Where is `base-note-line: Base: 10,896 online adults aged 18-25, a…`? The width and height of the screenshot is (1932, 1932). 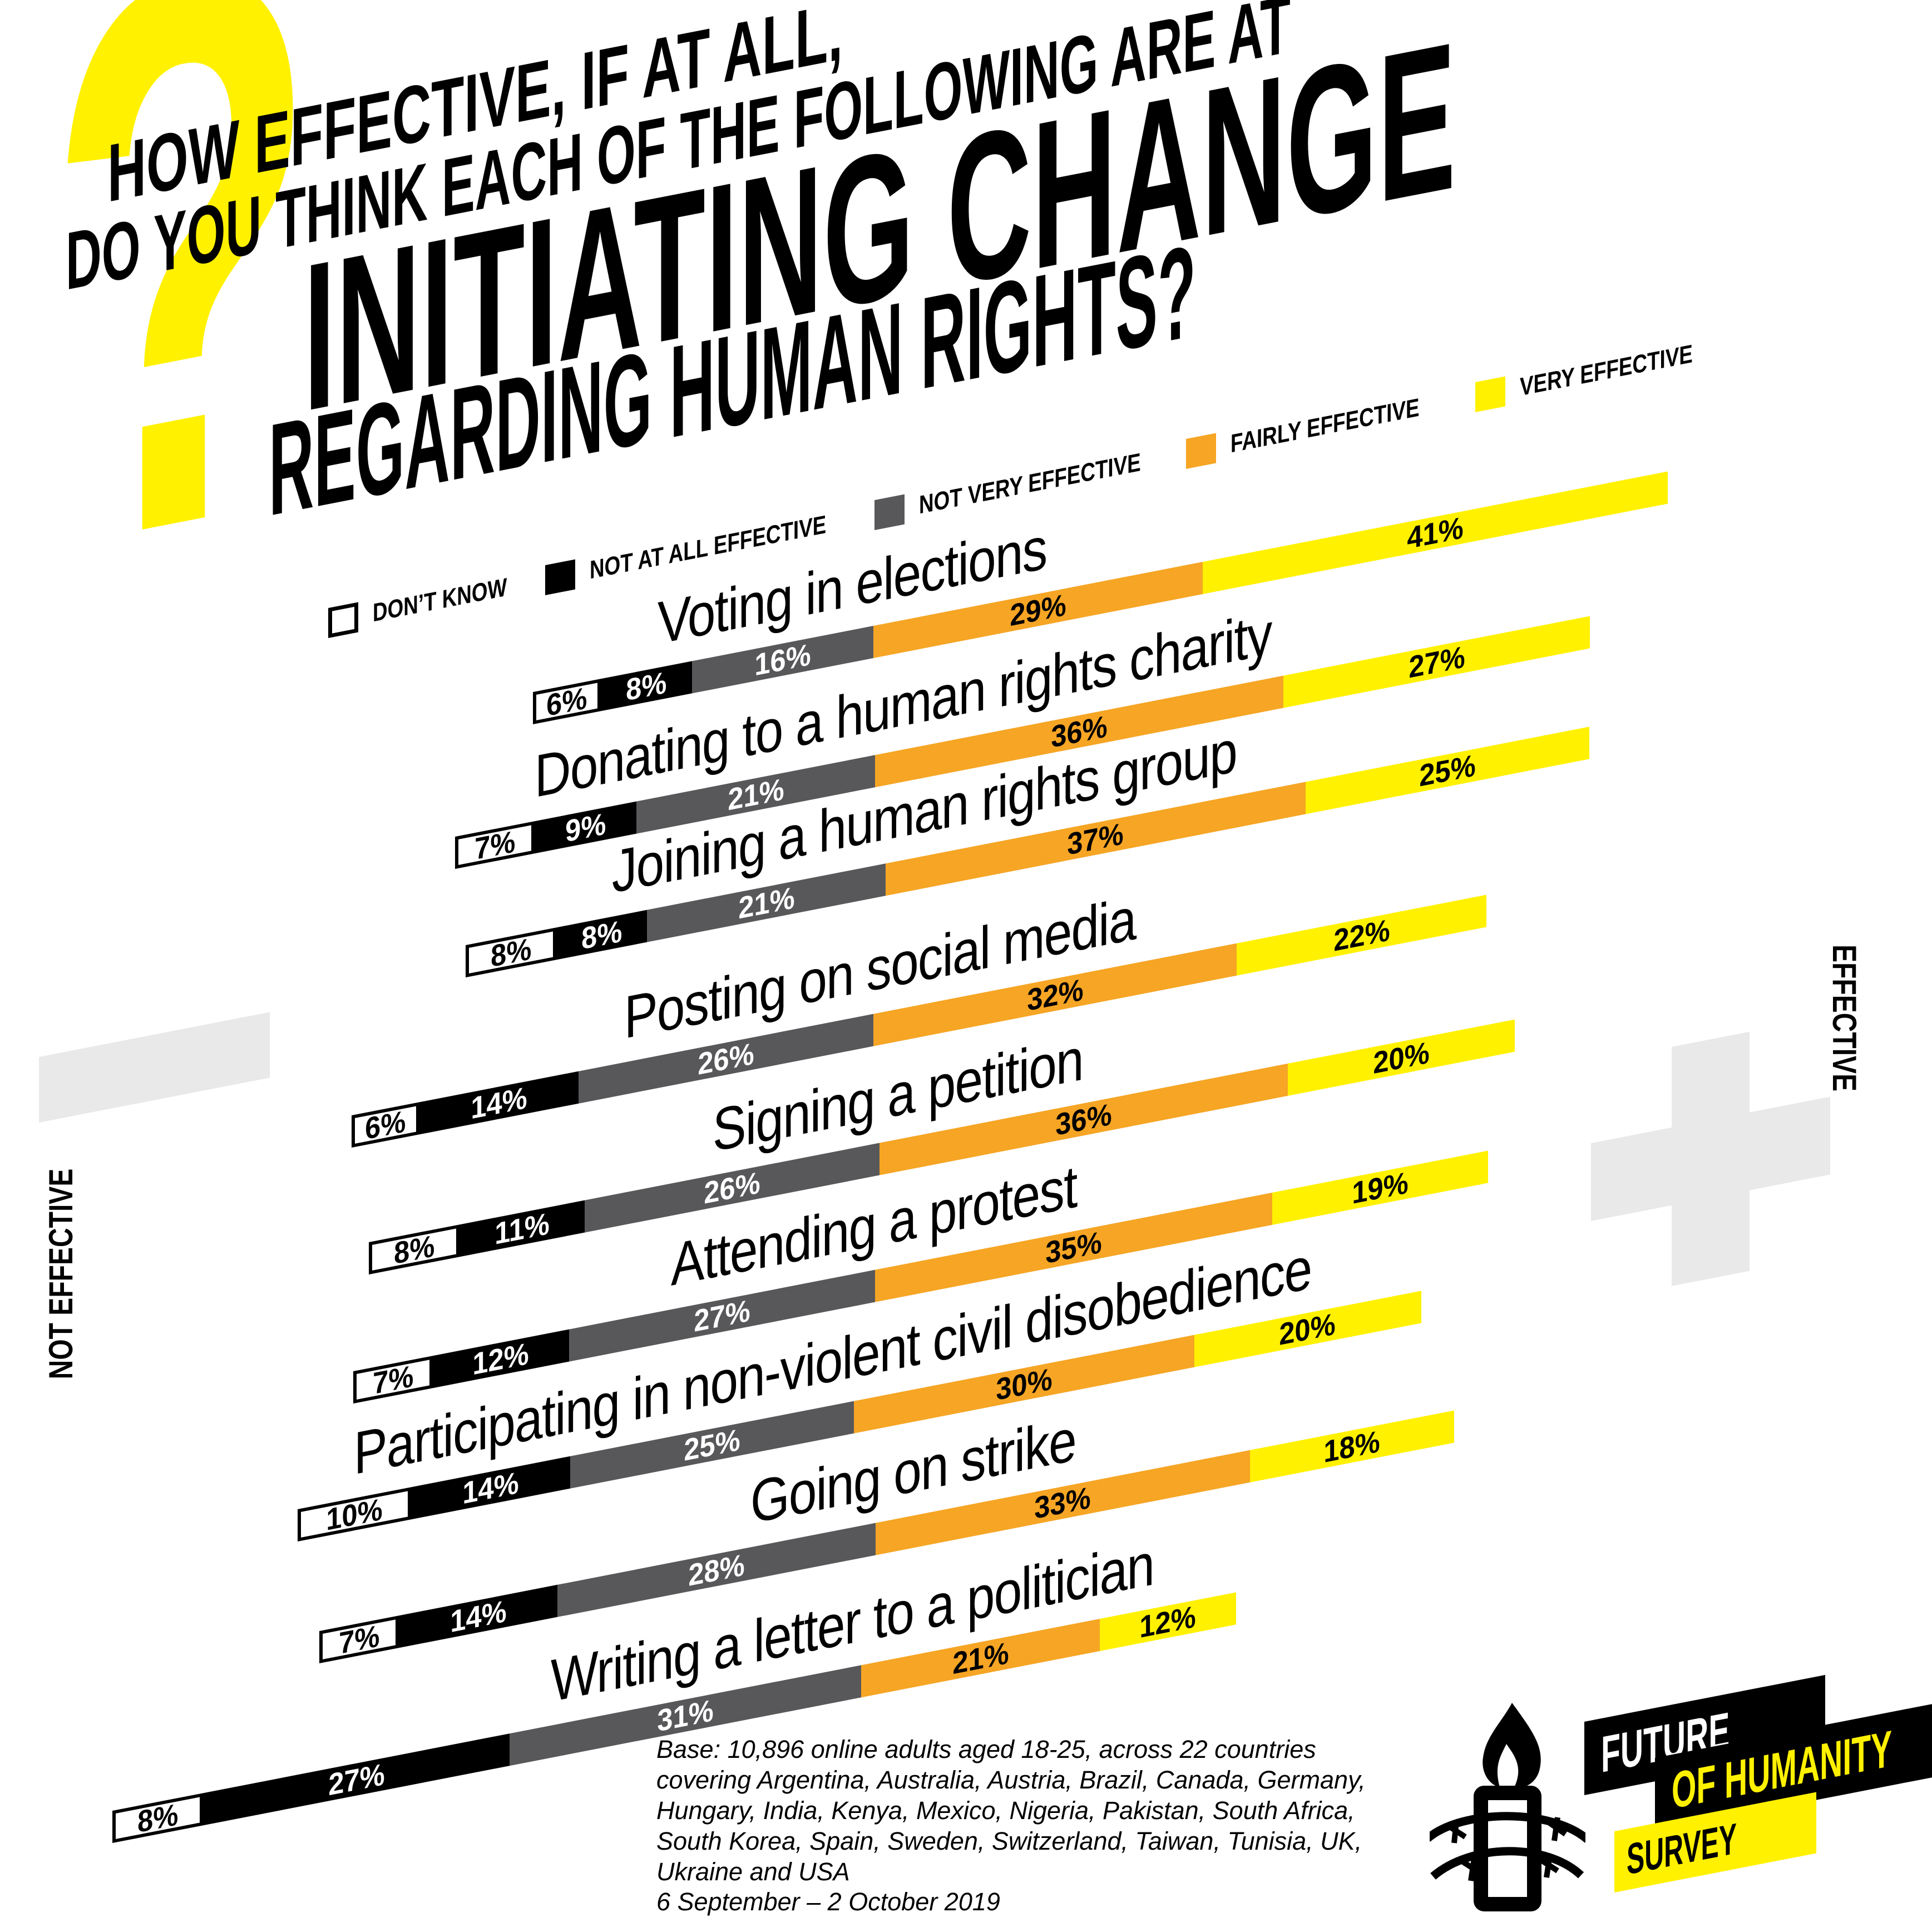
base-note-line: Base: 10,896 online adults aged 18-25, a… is located at coordinates (986, 1749).